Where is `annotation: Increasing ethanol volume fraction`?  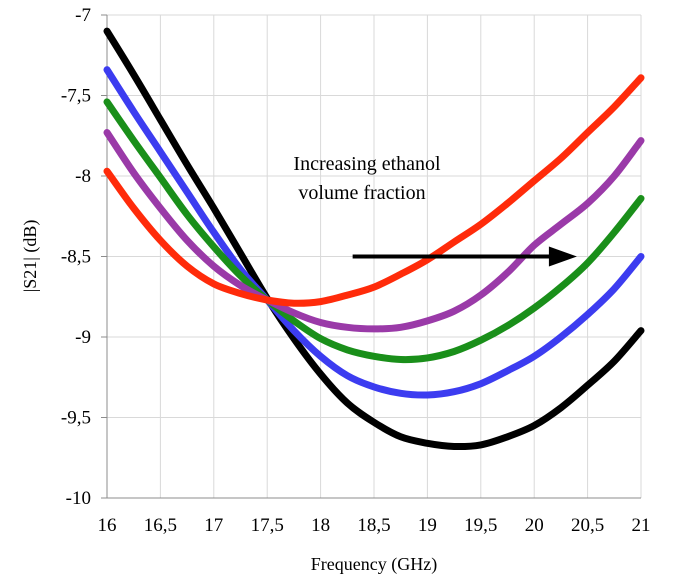 annotation: Increasing ethanol volume fraction is located at coordinates (435, 210).